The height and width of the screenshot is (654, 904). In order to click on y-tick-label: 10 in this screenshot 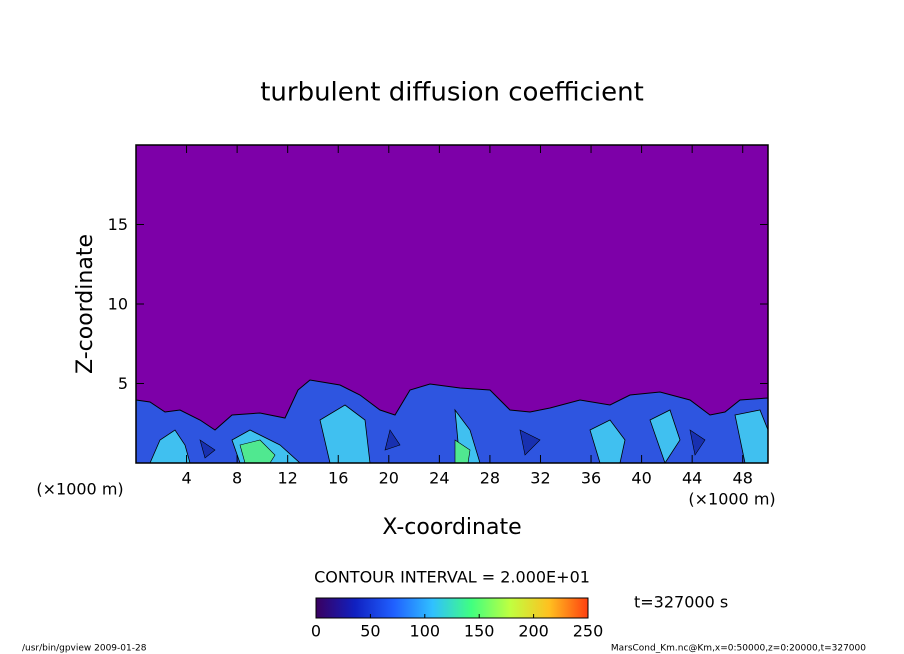, I will do `click(118, 304)`.